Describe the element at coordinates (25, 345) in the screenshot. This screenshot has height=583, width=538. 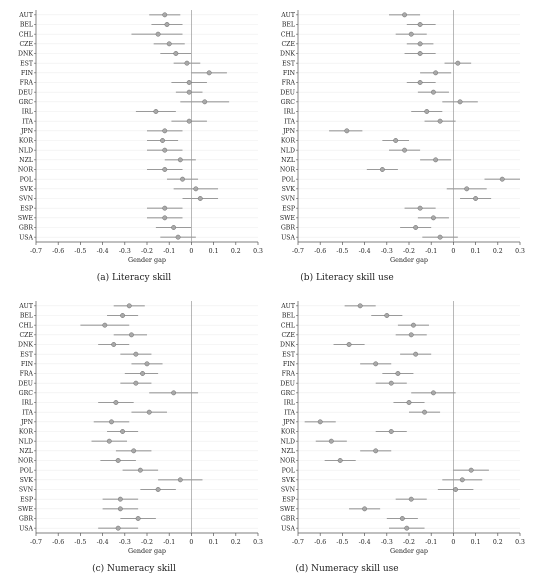
I see `y-tick-label: DNK` at that location.